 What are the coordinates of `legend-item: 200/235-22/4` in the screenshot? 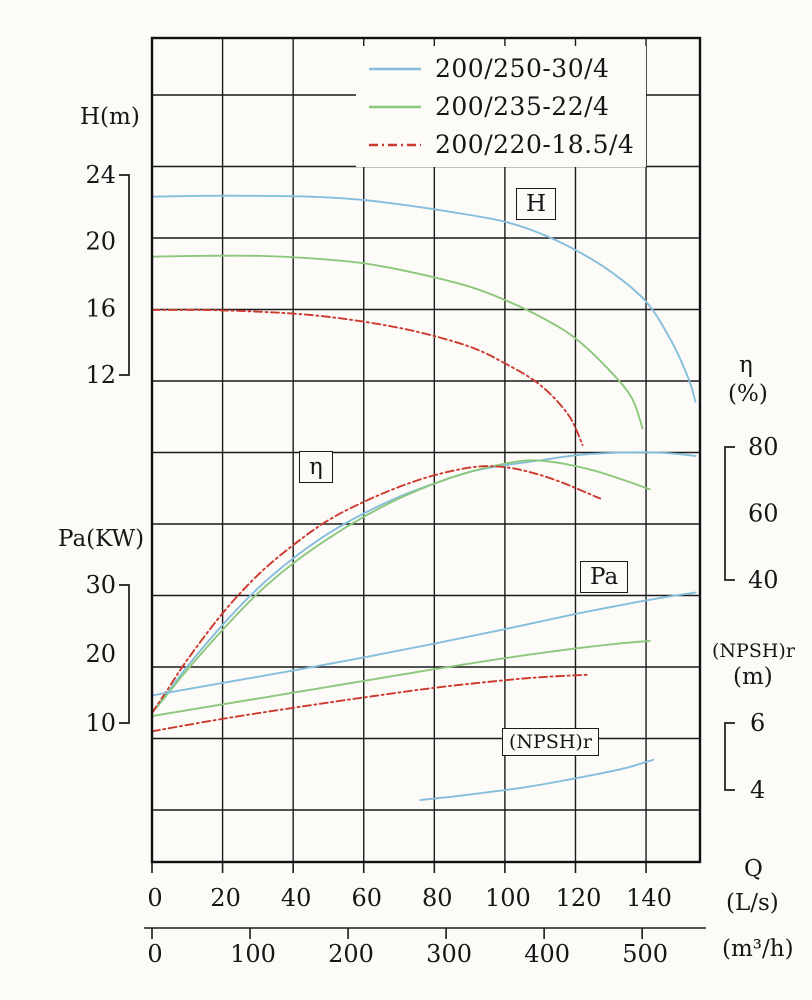 It's located at (501, 106).